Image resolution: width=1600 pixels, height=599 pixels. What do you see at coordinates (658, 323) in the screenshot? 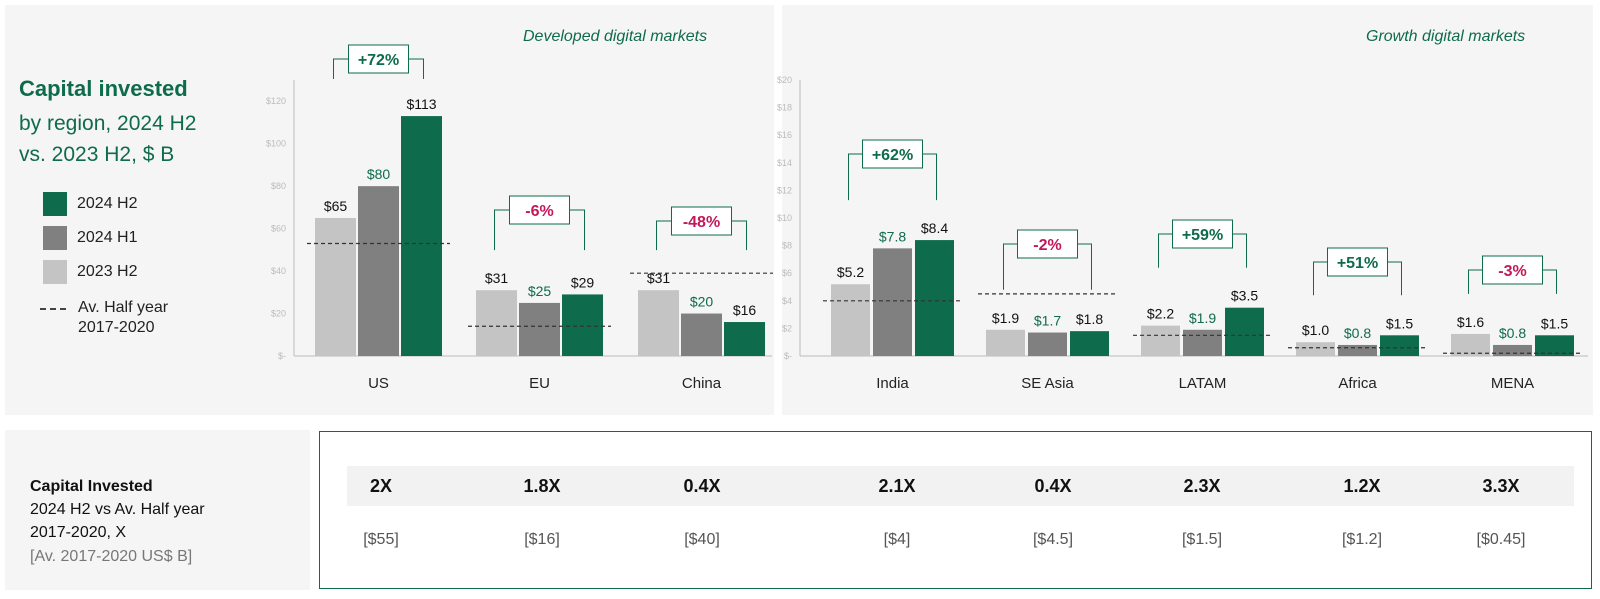
I see `developed-bar-china-2023-h2` at bounding box center [658, 323].